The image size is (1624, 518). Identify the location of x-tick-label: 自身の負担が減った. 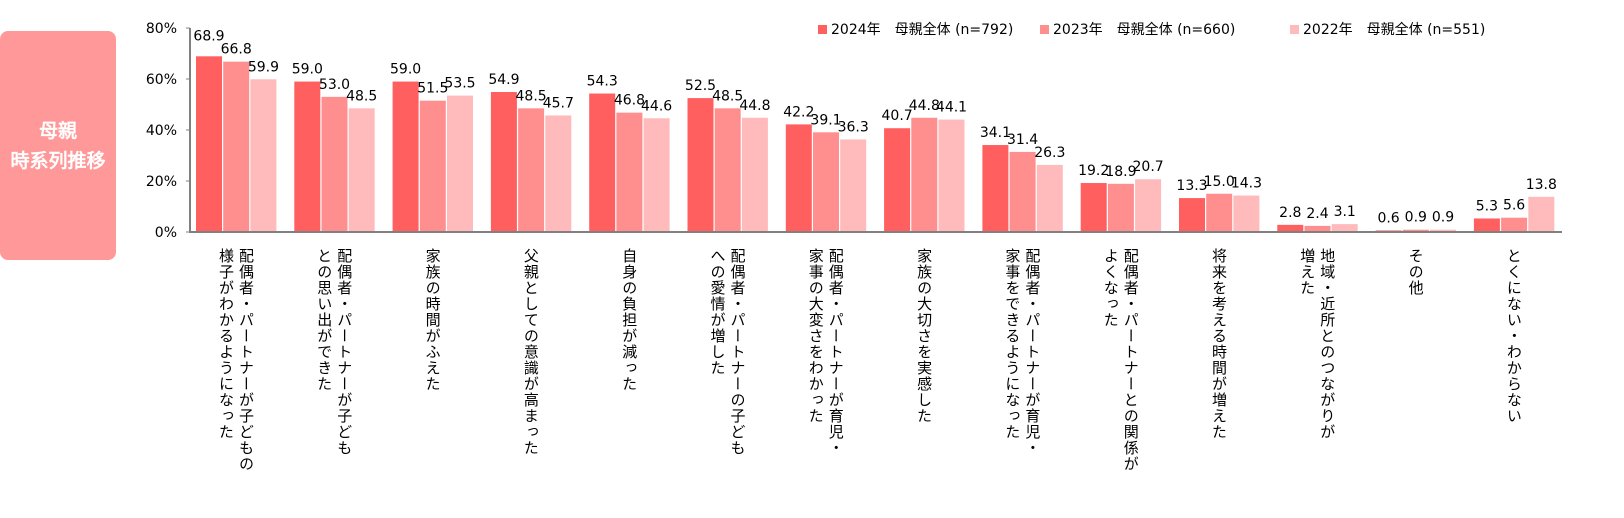
(629, 320).